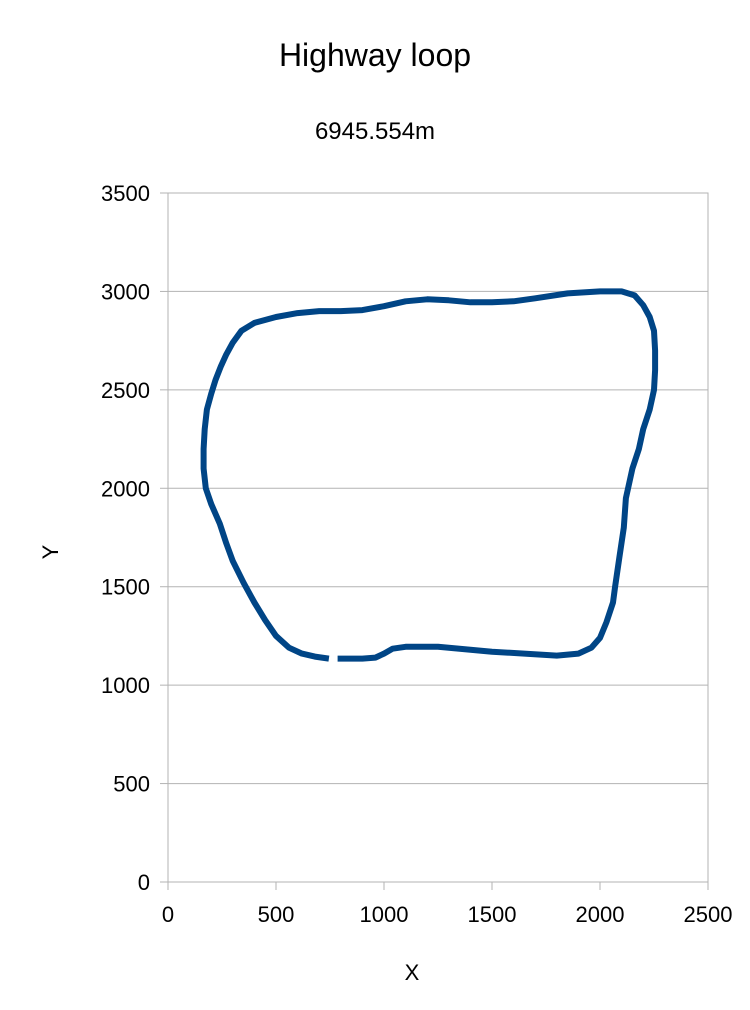 The image size is (750, 1010). I want to click on y-tick-label: 3500, so click(125, 193).